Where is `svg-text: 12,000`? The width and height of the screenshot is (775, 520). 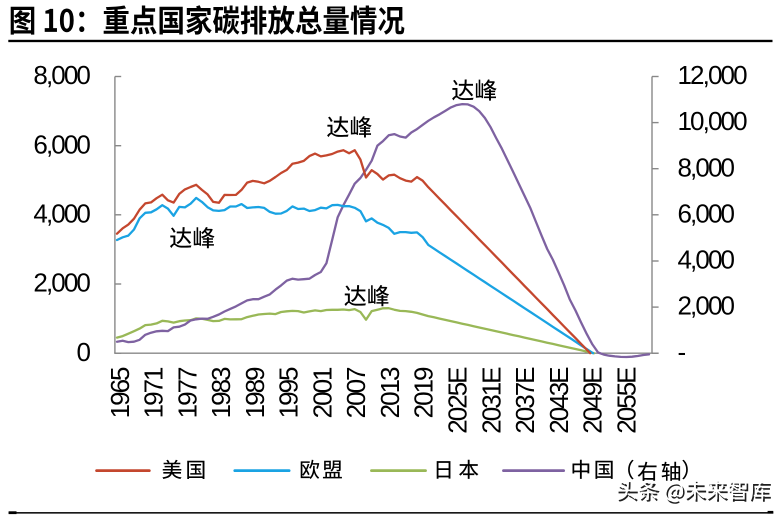
svg-text: 12,000 is located at coordinates (713, 75).